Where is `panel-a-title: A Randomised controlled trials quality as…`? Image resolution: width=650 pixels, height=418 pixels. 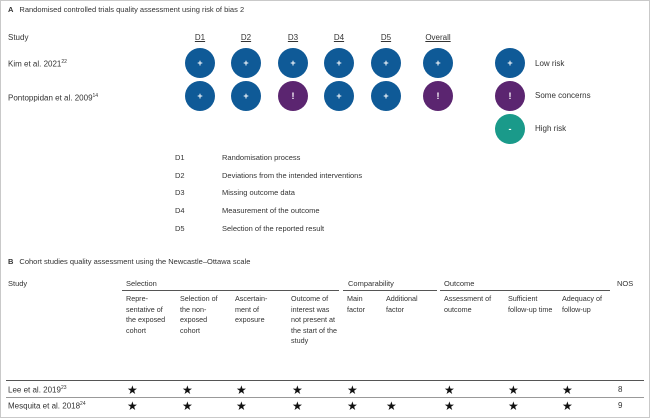 panel-a-title: A Randomised controlled trials quality as… is located at coordinates (126, 9).